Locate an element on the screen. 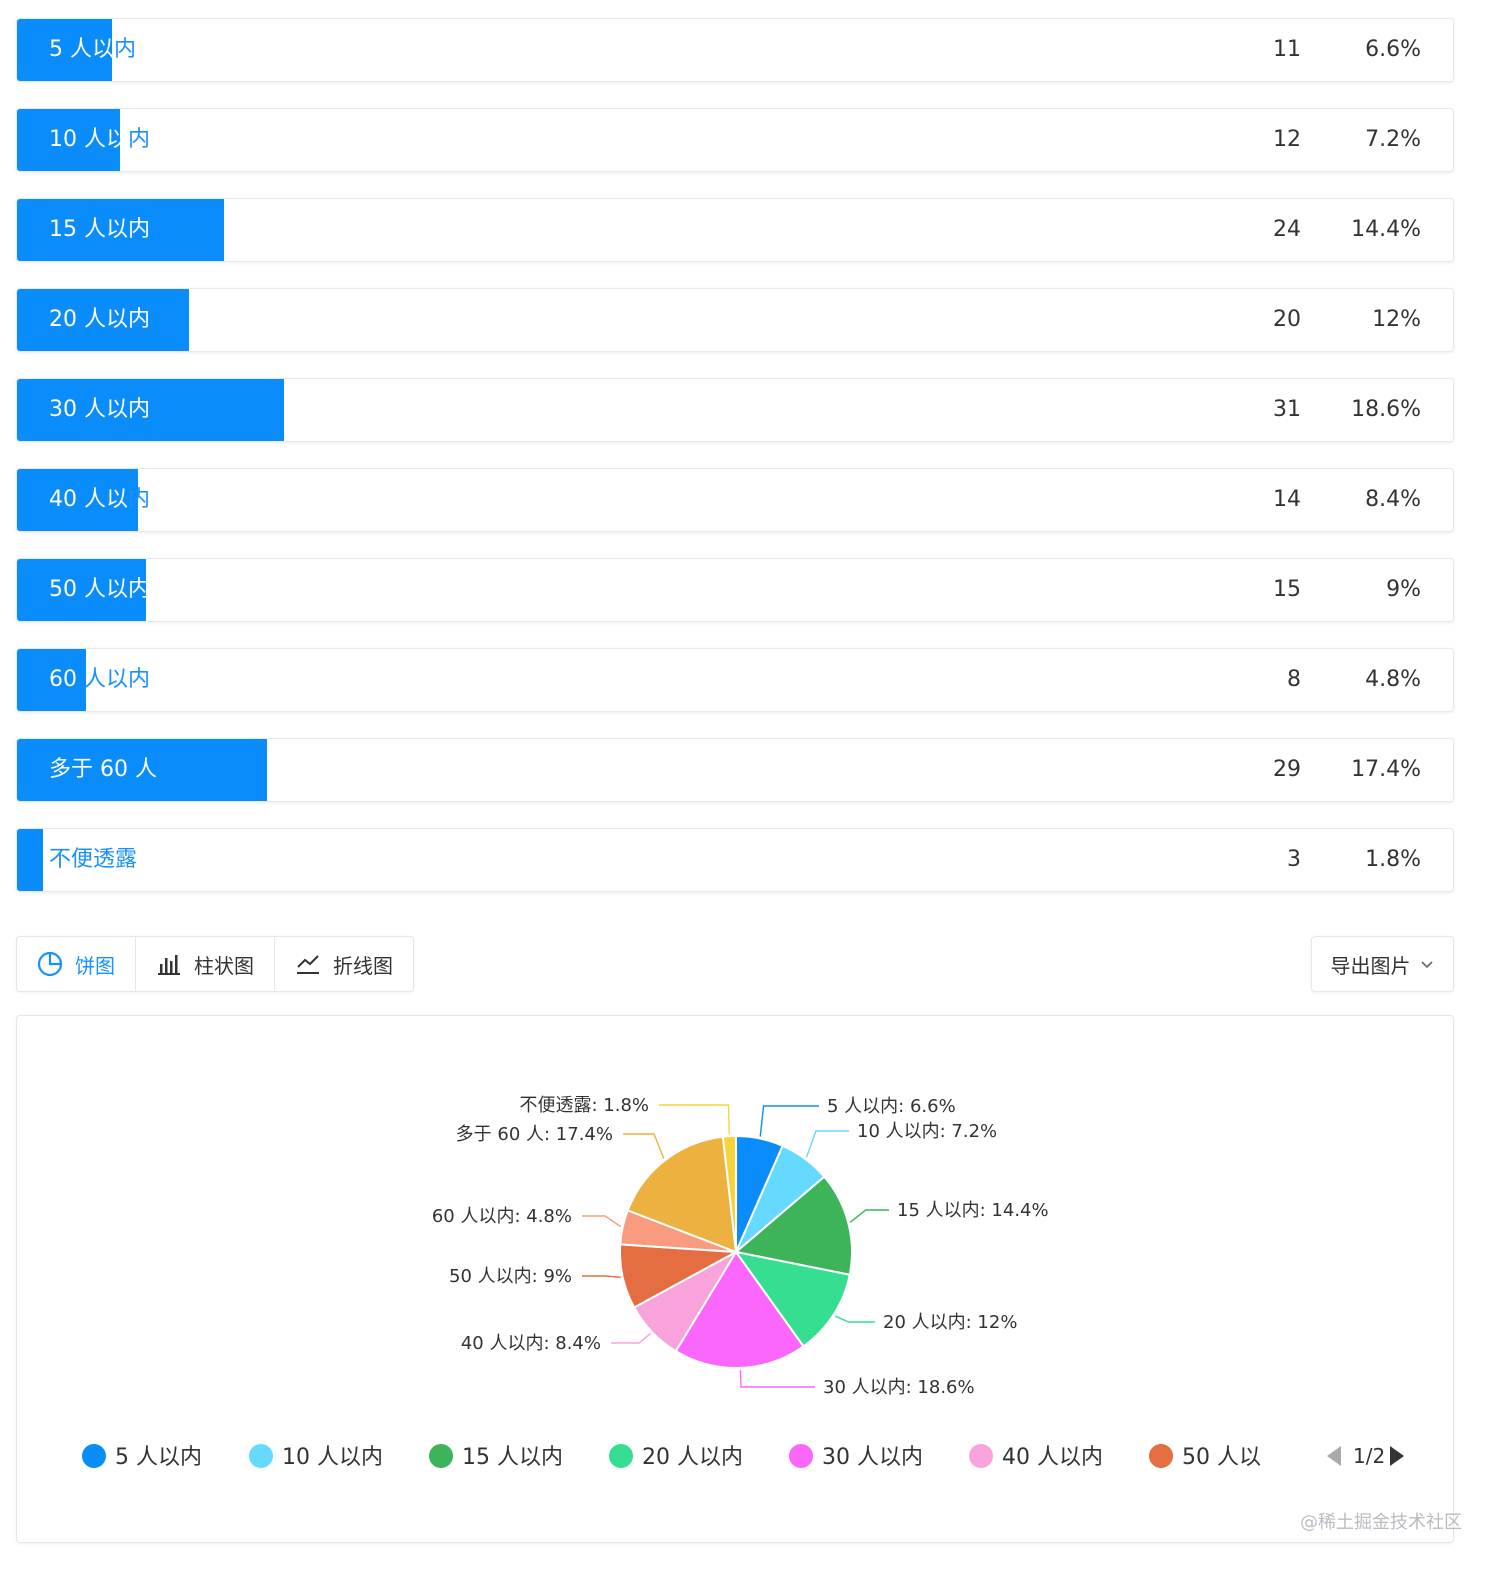  bar-label: 60 人以内 is located at coordinates (100, 679).